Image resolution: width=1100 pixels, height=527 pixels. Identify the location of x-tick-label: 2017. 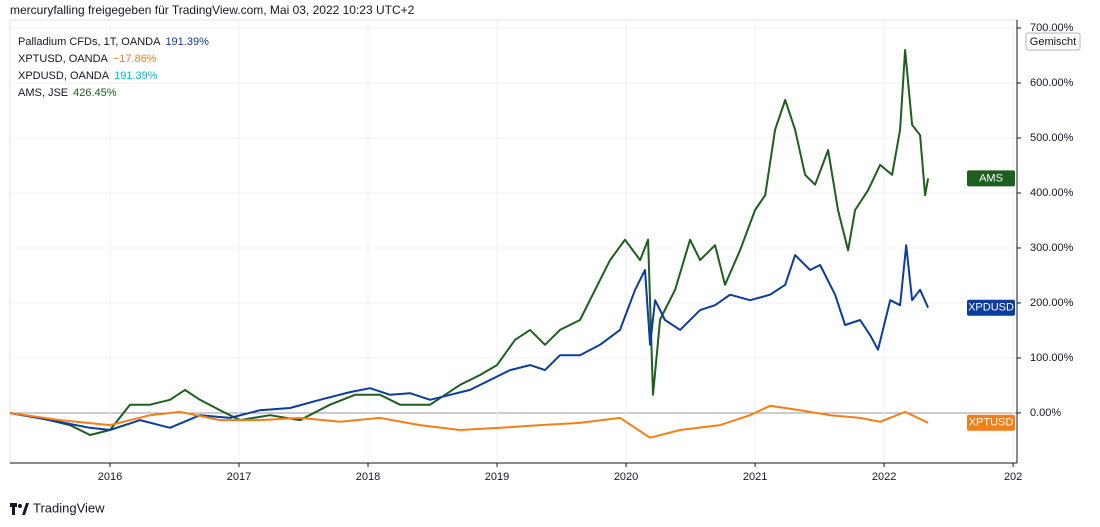
(239, 477).